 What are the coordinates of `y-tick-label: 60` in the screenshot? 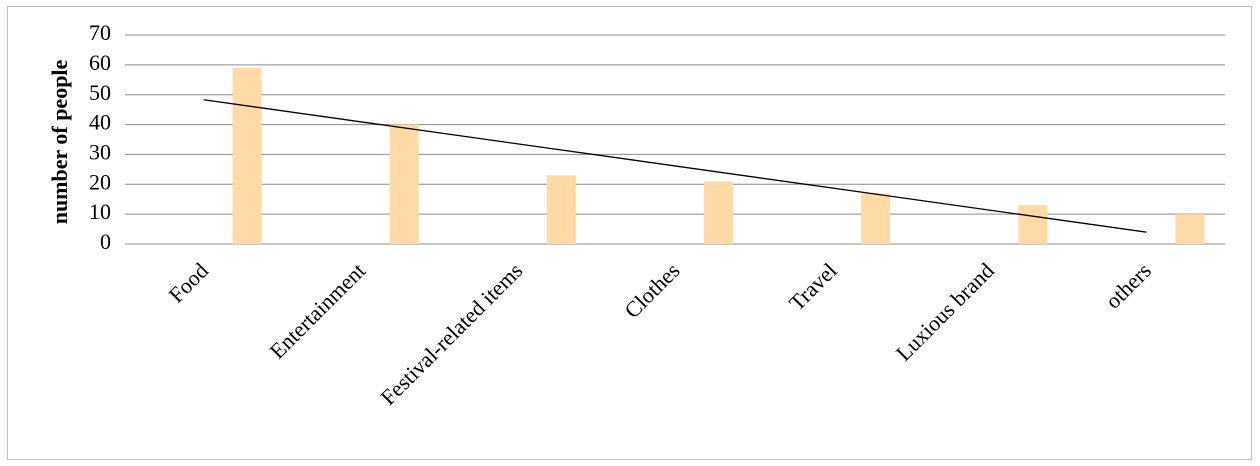 It's located at (100, 62).